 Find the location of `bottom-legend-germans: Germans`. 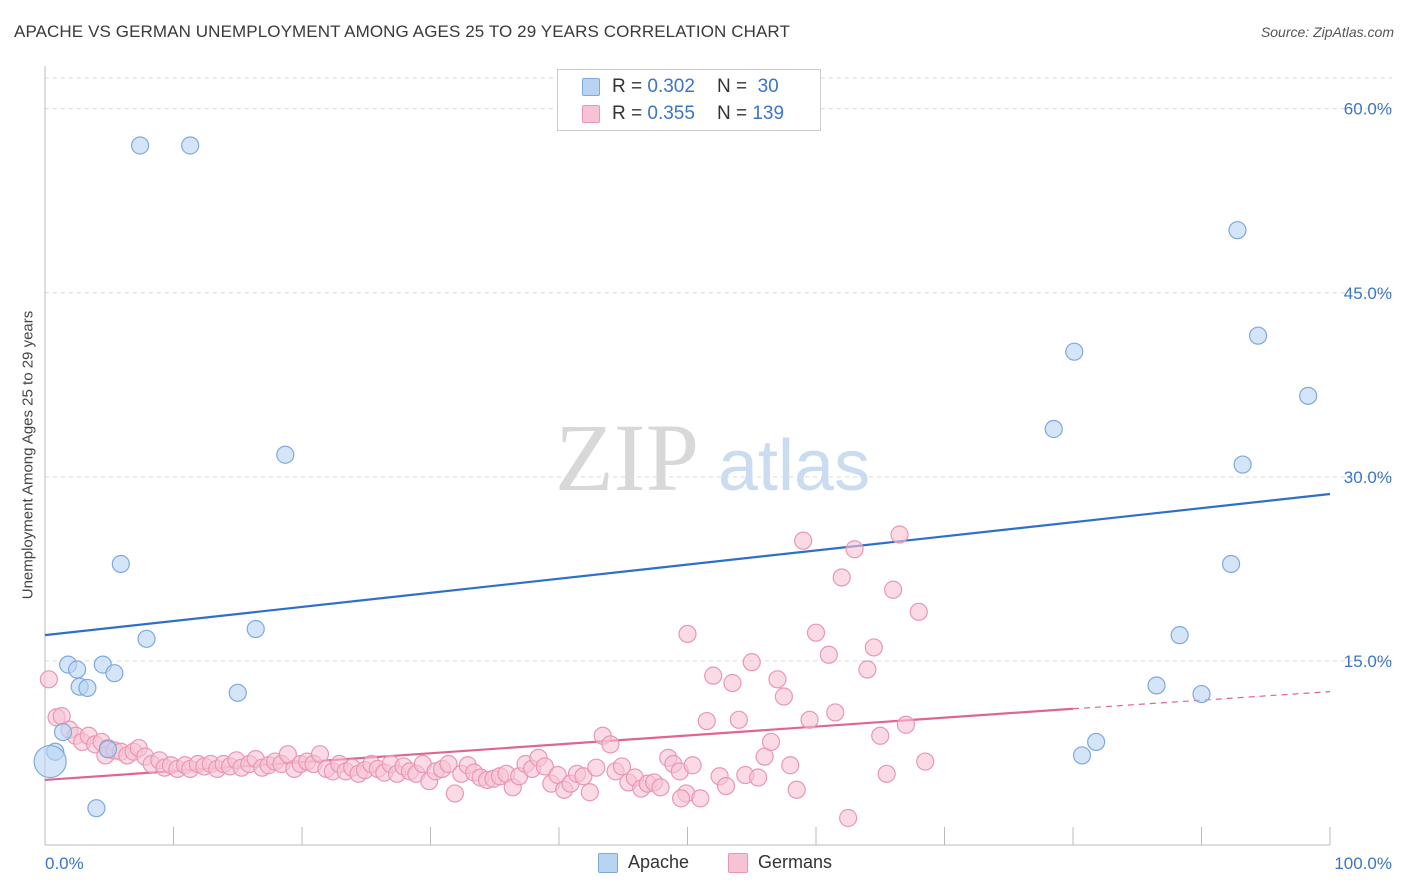

bottom-legend-germans: Germans is located at coordinates (780, 862).